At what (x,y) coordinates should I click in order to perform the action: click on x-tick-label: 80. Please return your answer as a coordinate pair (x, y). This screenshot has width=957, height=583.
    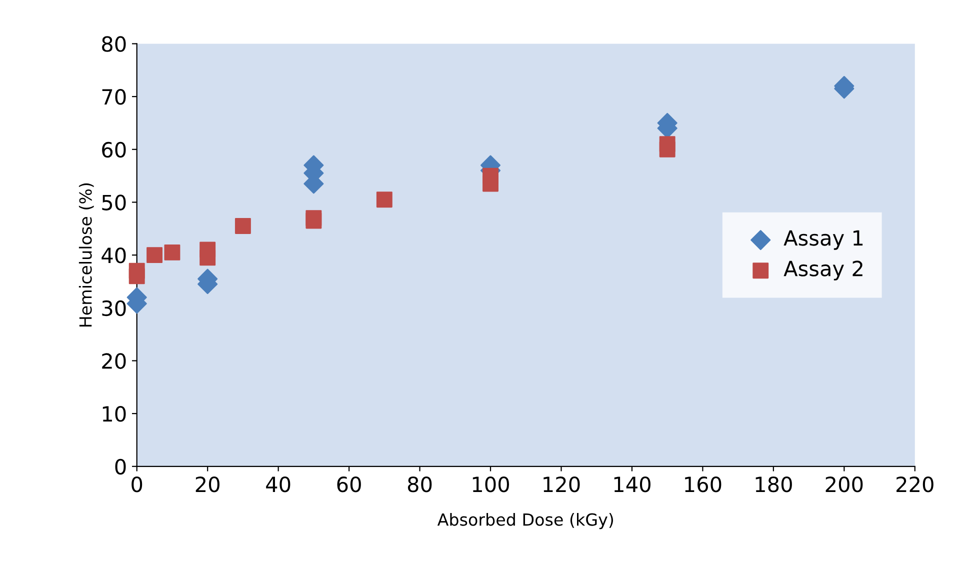
    Looking at the image, I should click on (420, 484).